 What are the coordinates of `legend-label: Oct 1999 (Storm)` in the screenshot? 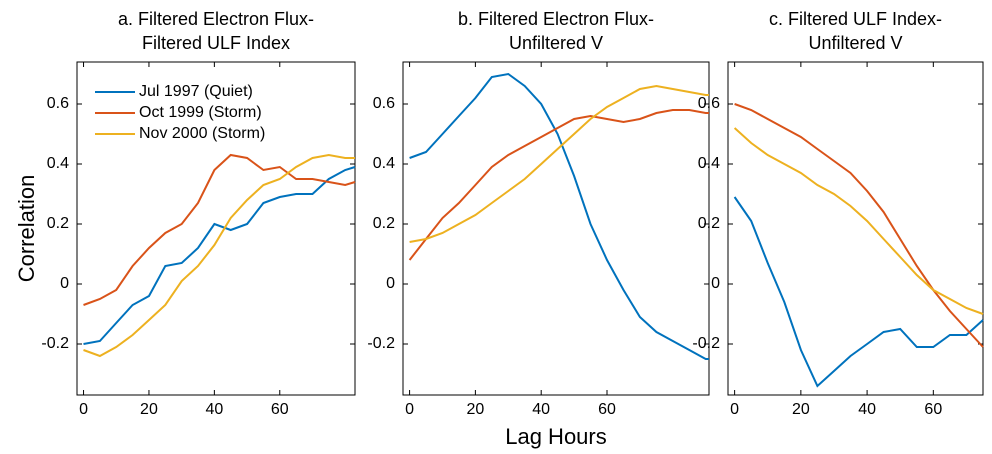 It's located at (200, 112).